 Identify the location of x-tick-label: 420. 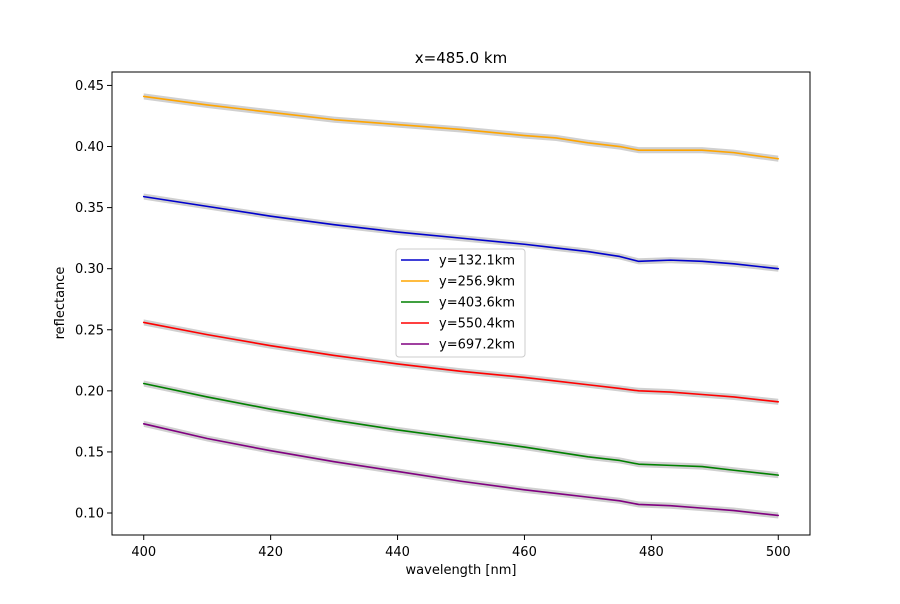
(270, 552).